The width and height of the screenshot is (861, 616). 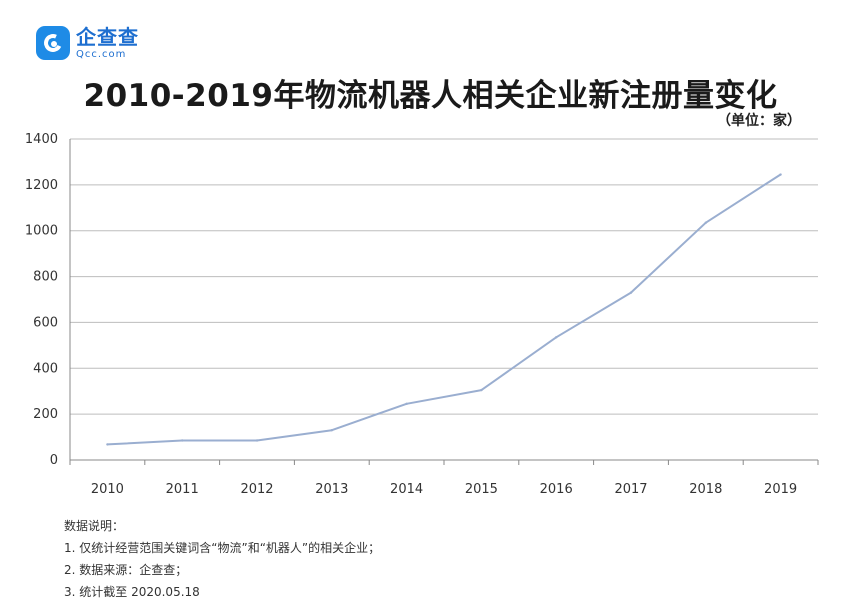 I want to click on y-tick-label: 1400, so click(x=41, y=139).